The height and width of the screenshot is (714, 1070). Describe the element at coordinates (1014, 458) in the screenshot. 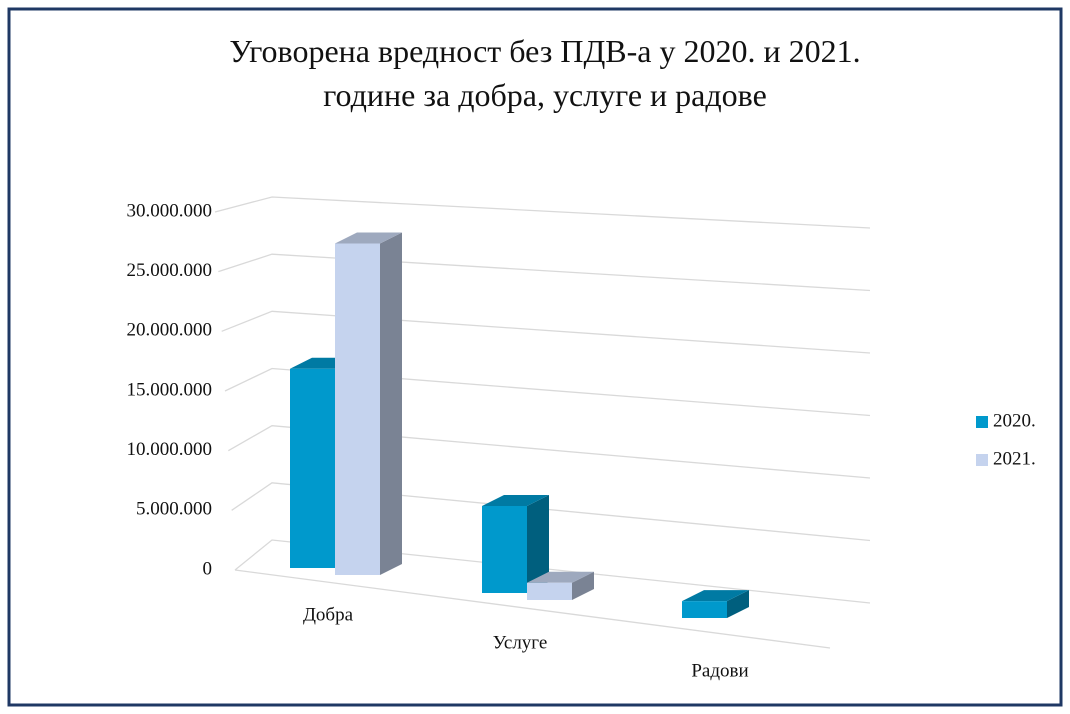

I see `legend-label: 2021.` at that location.